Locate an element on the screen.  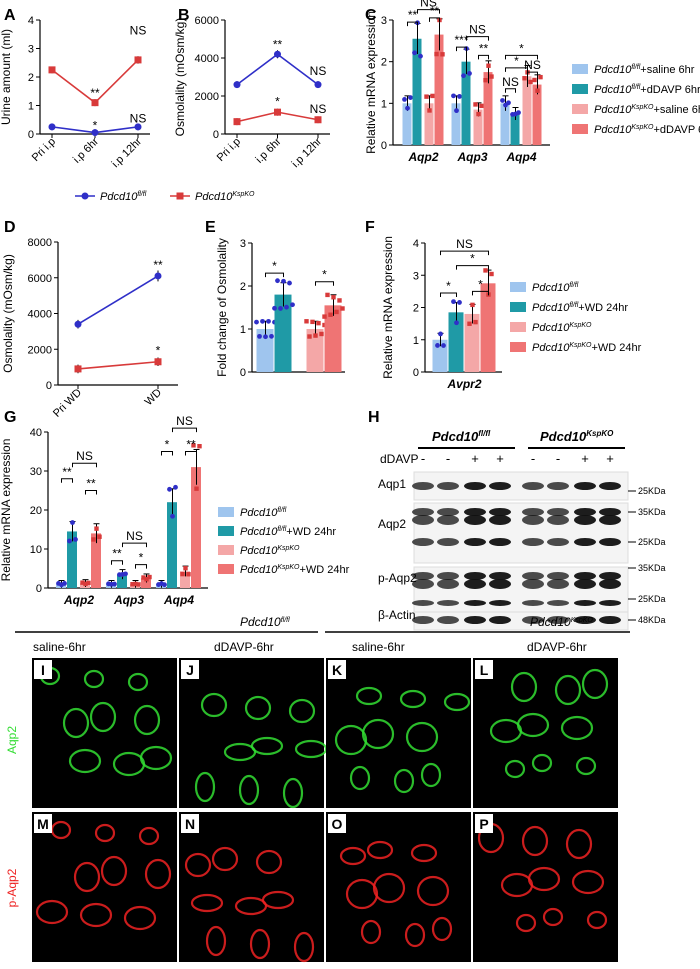
blot-row-label: p-Aqp2 is located at coordinates (397, 578).